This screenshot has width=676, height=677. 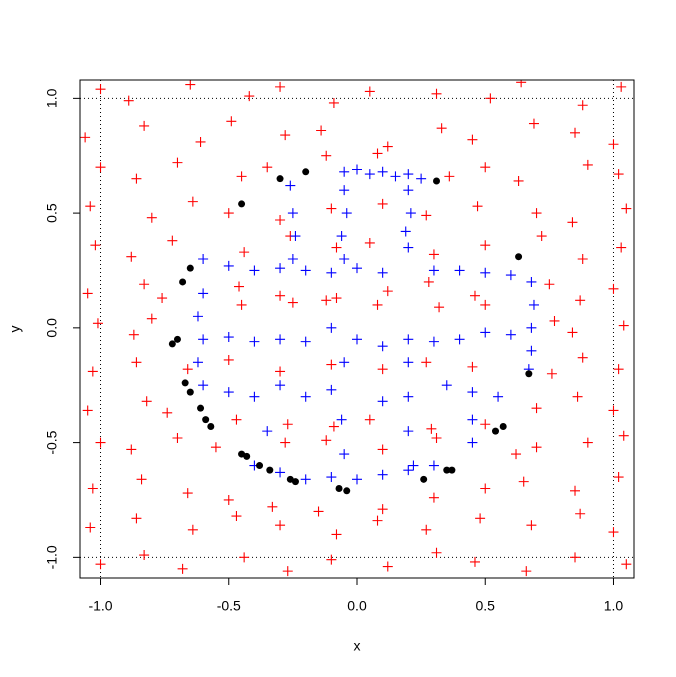 What do you see at coordinates (229, 606) in the screenshot?
I see `x-tick-label: -0.5` at bounding box center [229, 606].